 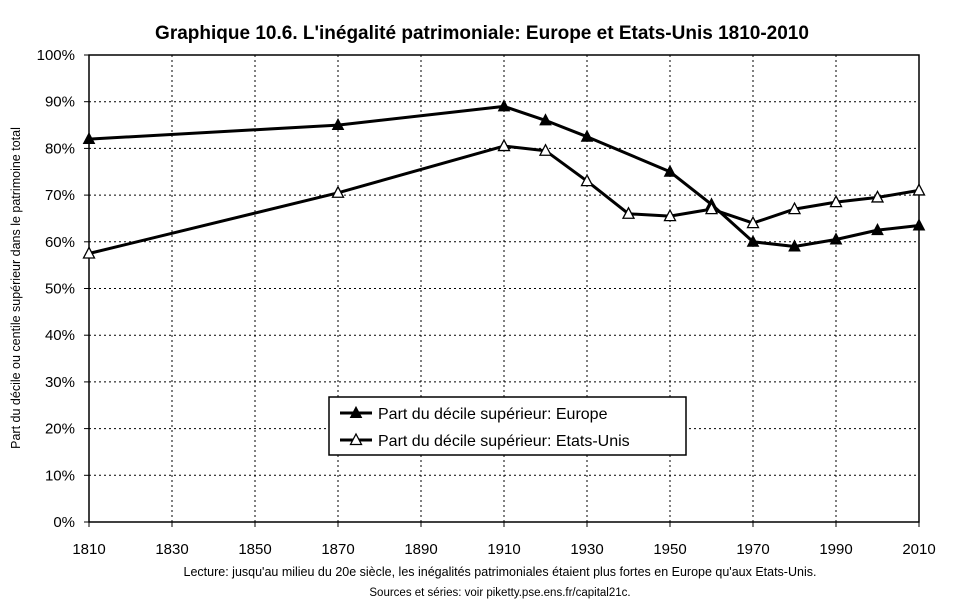 What do you see at coordinates (60, 475) in the screenshot?
I see `y-tick-label: 10%` at bounding box center [60, 475].